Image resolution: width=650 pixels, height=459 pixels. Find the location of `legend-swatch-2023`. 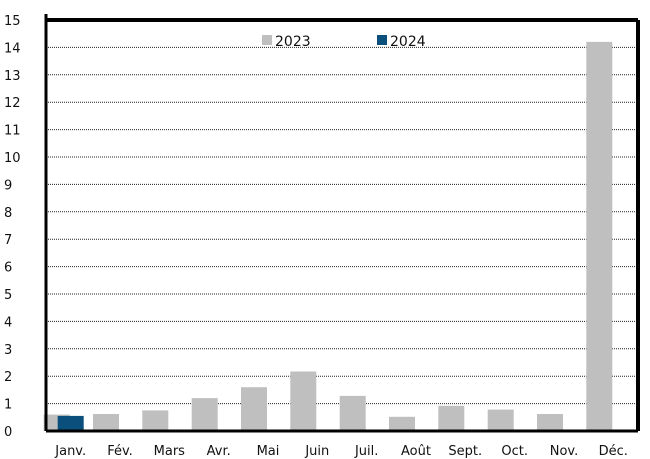

legend-swatch-2023 is located at coordinates (267, 40).